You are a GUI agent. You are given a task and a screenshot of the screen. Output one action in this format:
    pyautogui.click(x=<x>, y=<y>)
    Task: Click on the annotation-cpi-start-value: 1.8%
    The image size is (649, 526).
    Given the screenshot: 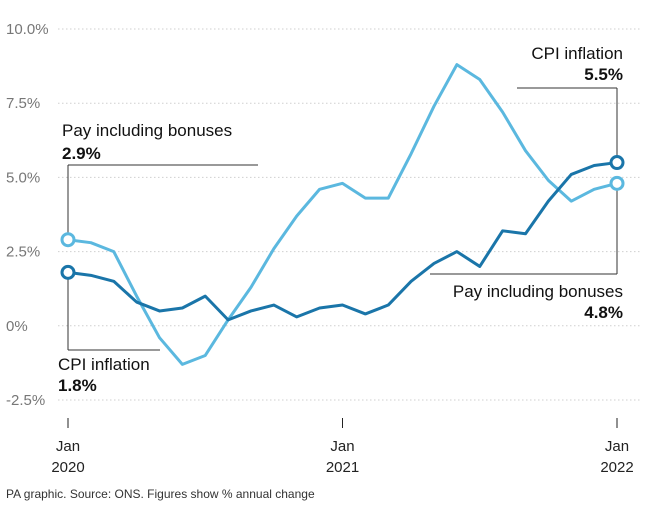 What is the action you would take?
    pyautogui.click(x=77, y=385)
    